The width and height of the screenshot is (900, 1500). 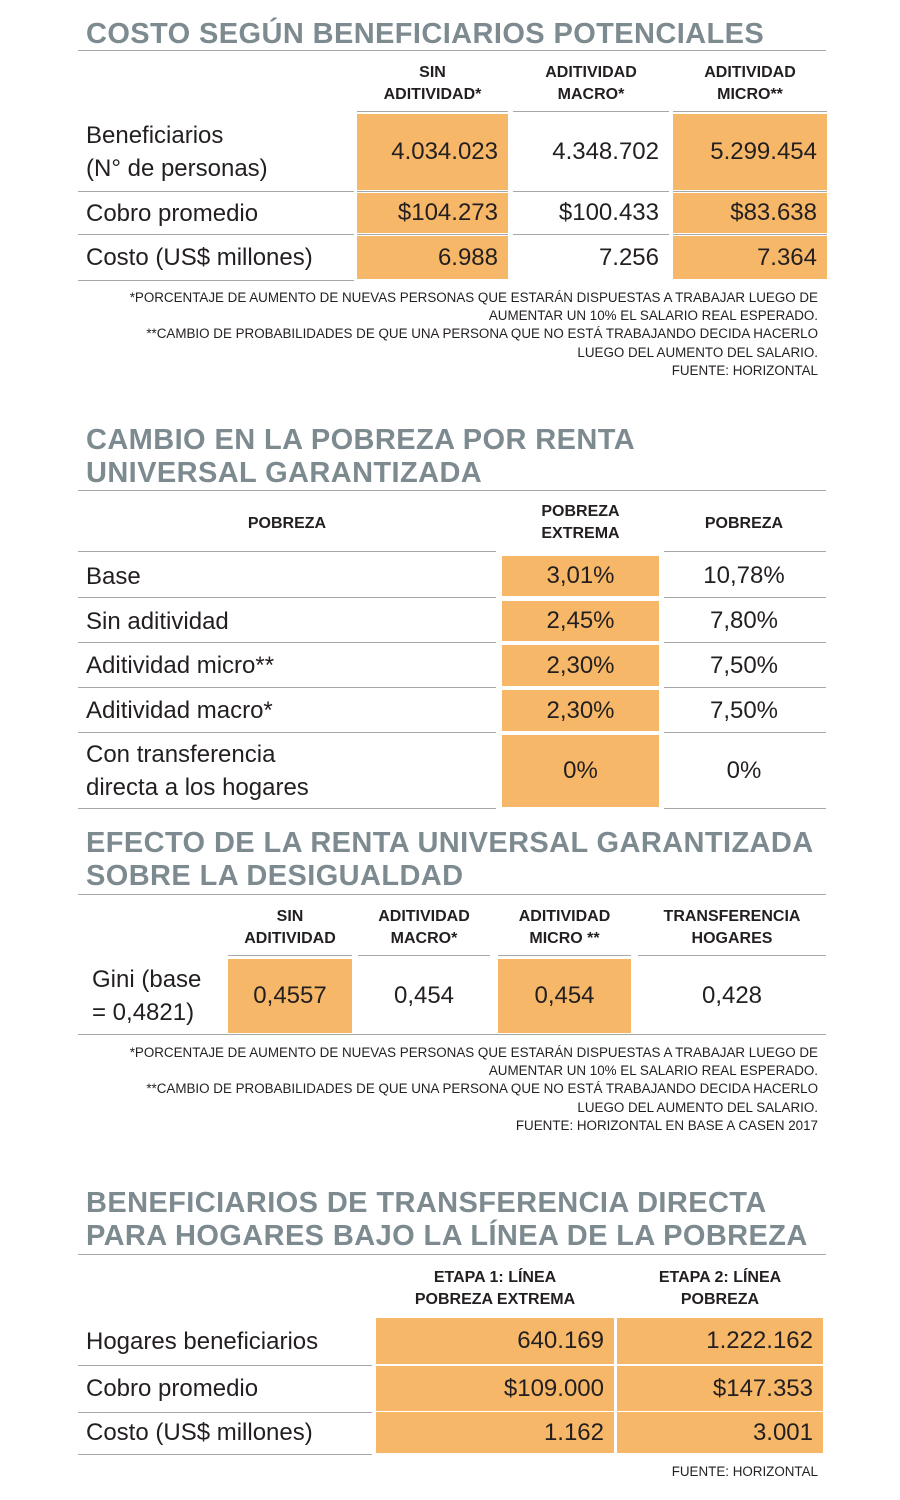 I want to click on table2-value-cell: 3,01%, so click(x=580, y=576).